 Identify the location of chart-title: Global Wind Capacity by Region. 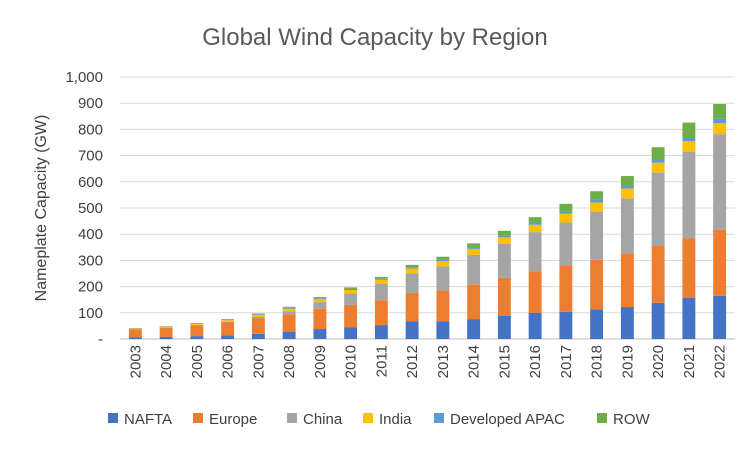
(375, 37).